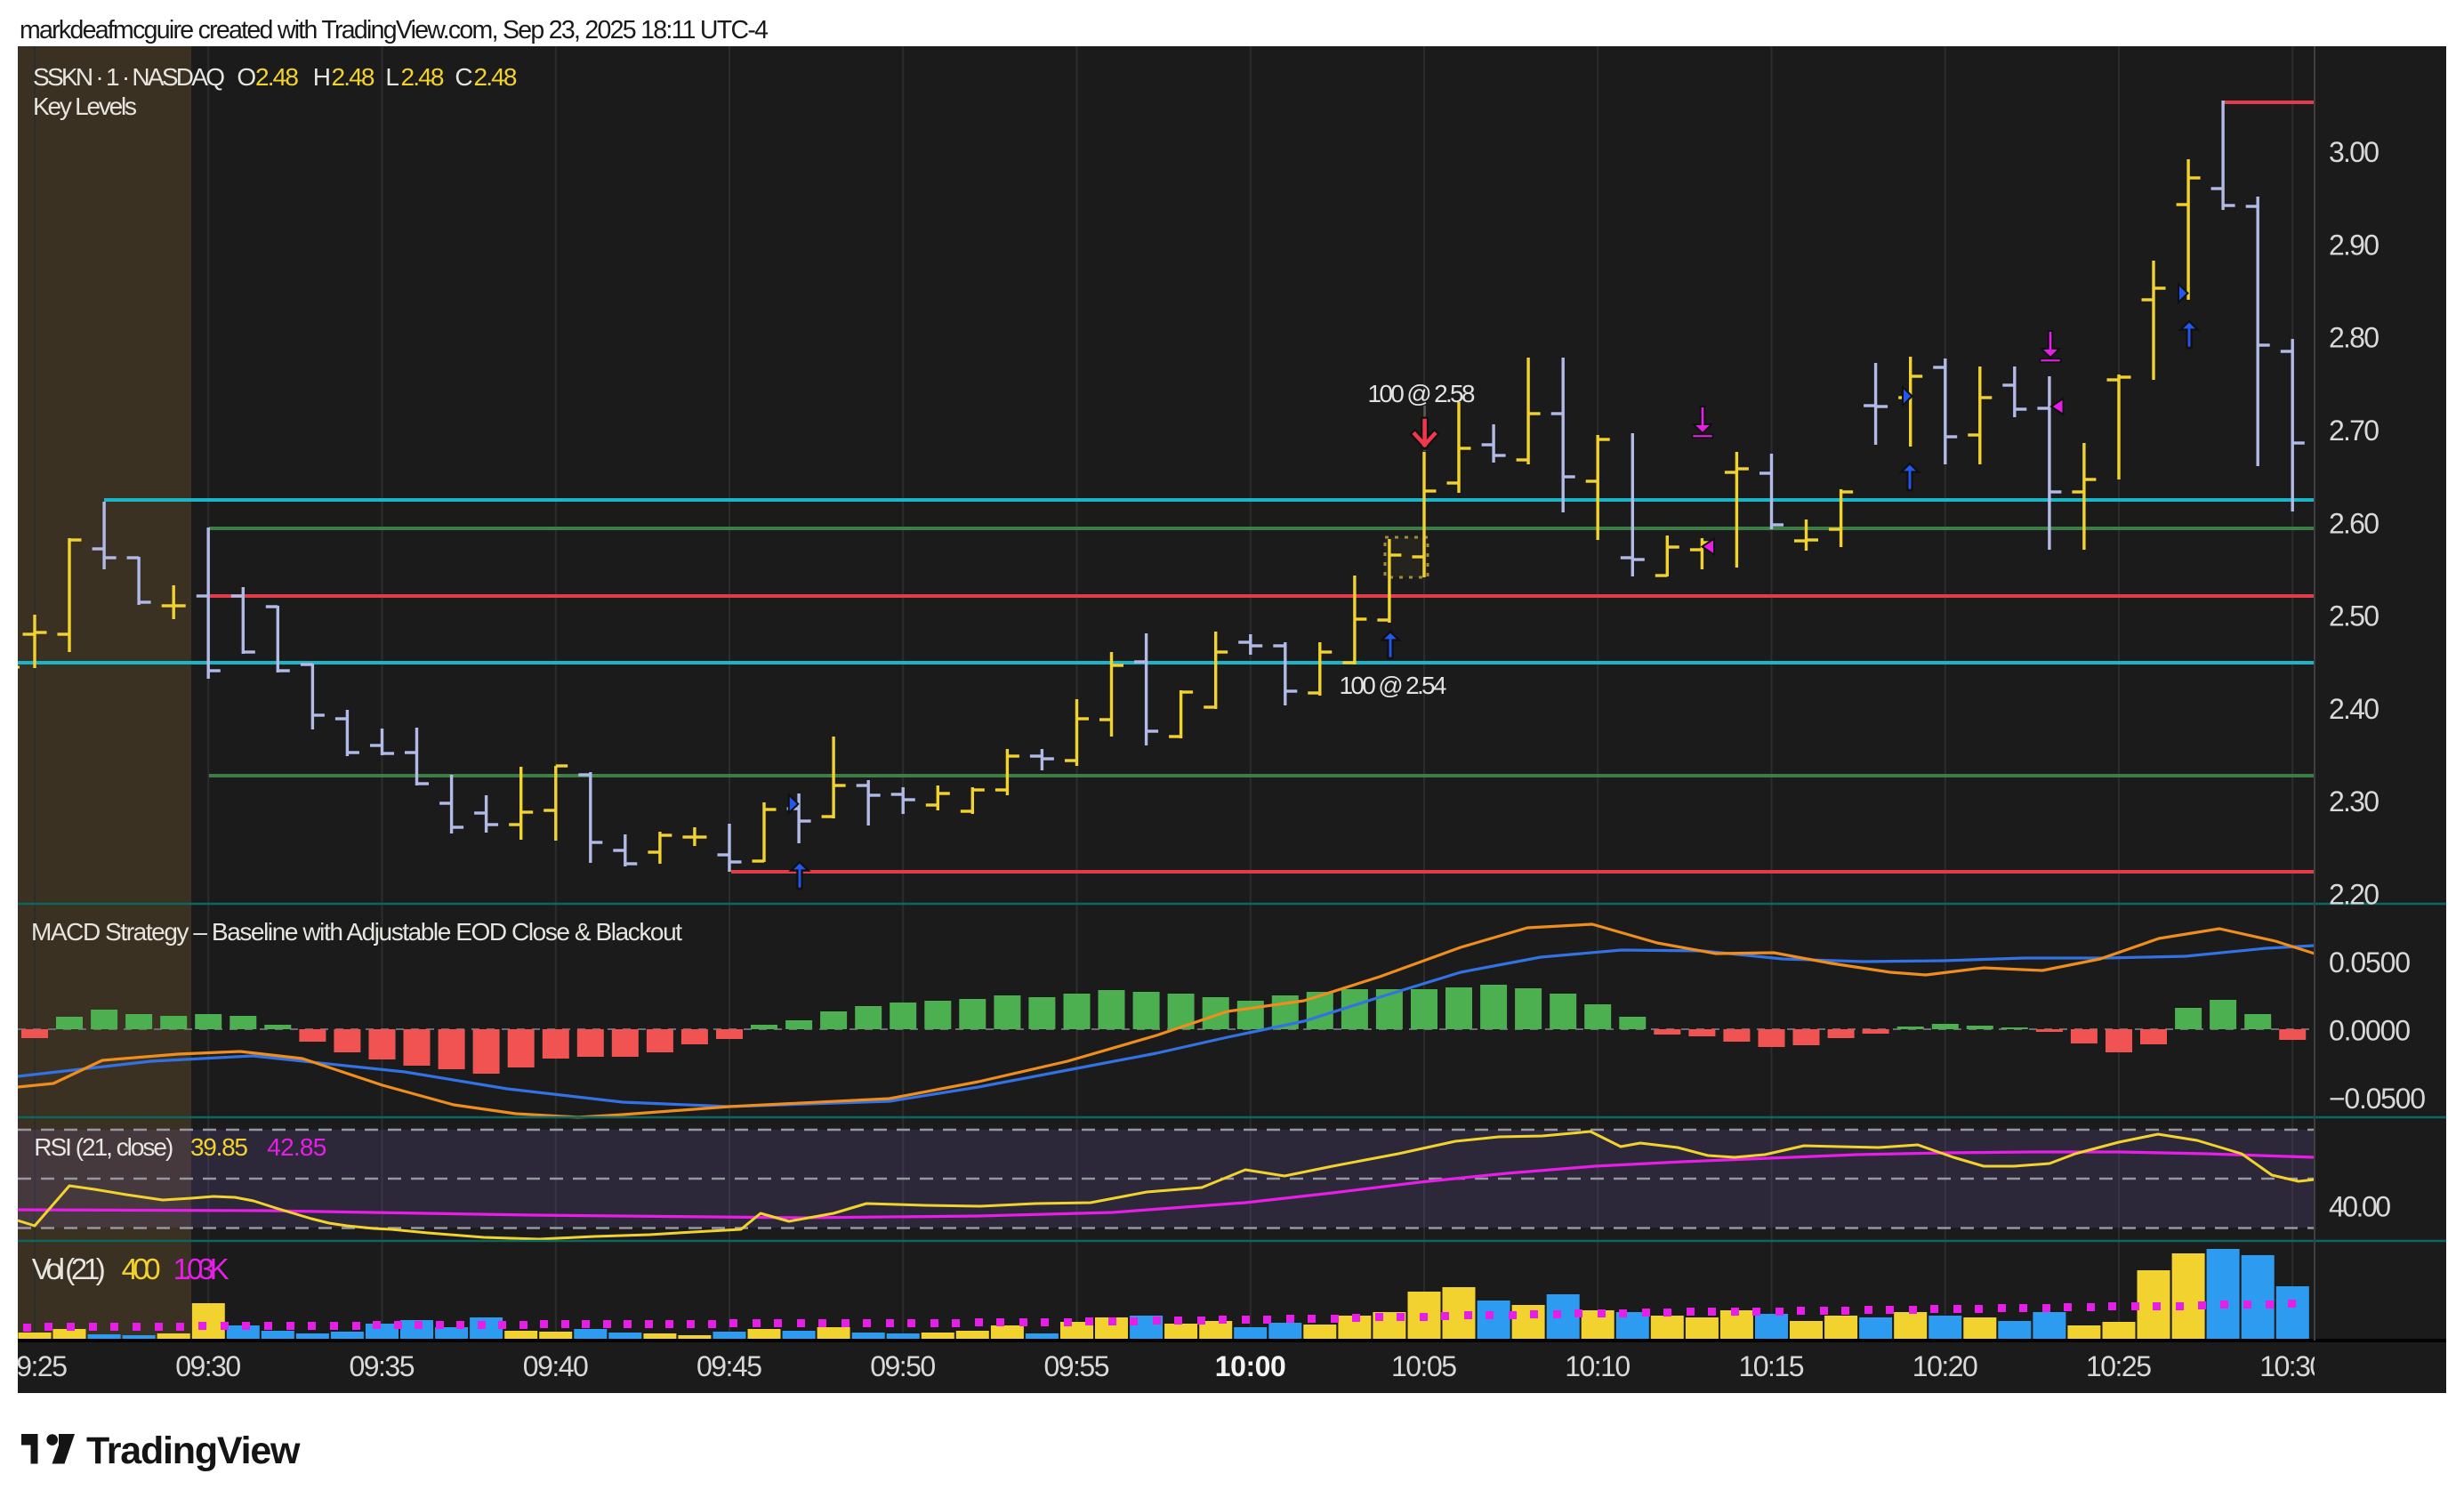 This screenshot has width=2464, height=1506. I want to click on svg-text: TradingView, so click(193, 1450).